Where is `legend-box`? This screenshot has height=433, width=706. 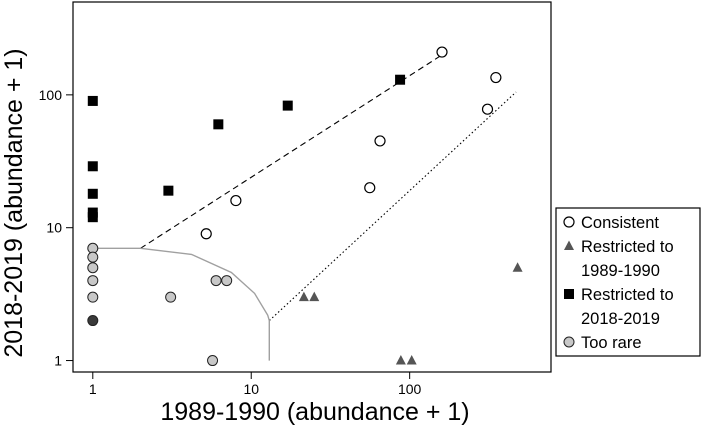
legend-box is located at coordinates (628, 282).